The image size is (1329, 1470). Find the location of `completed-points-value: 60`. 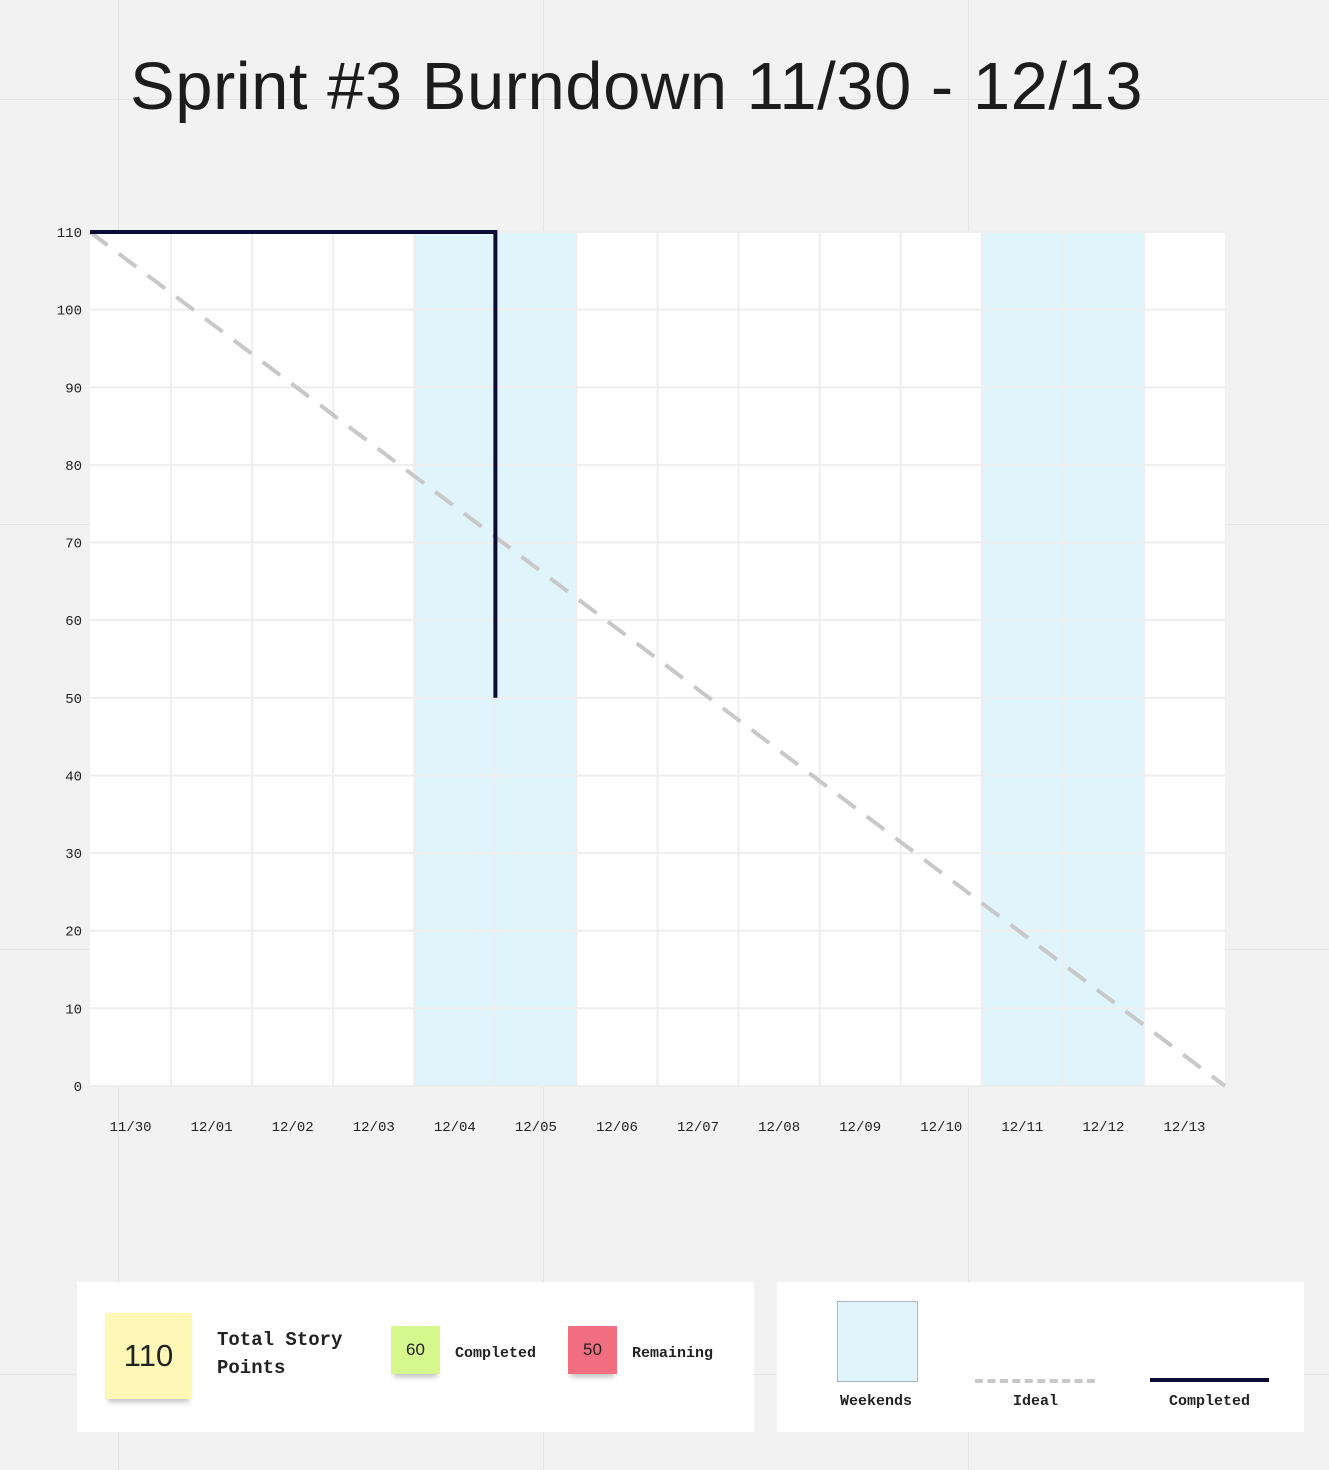

completed-points-value: 60 is located at coordinates (415, 1349).